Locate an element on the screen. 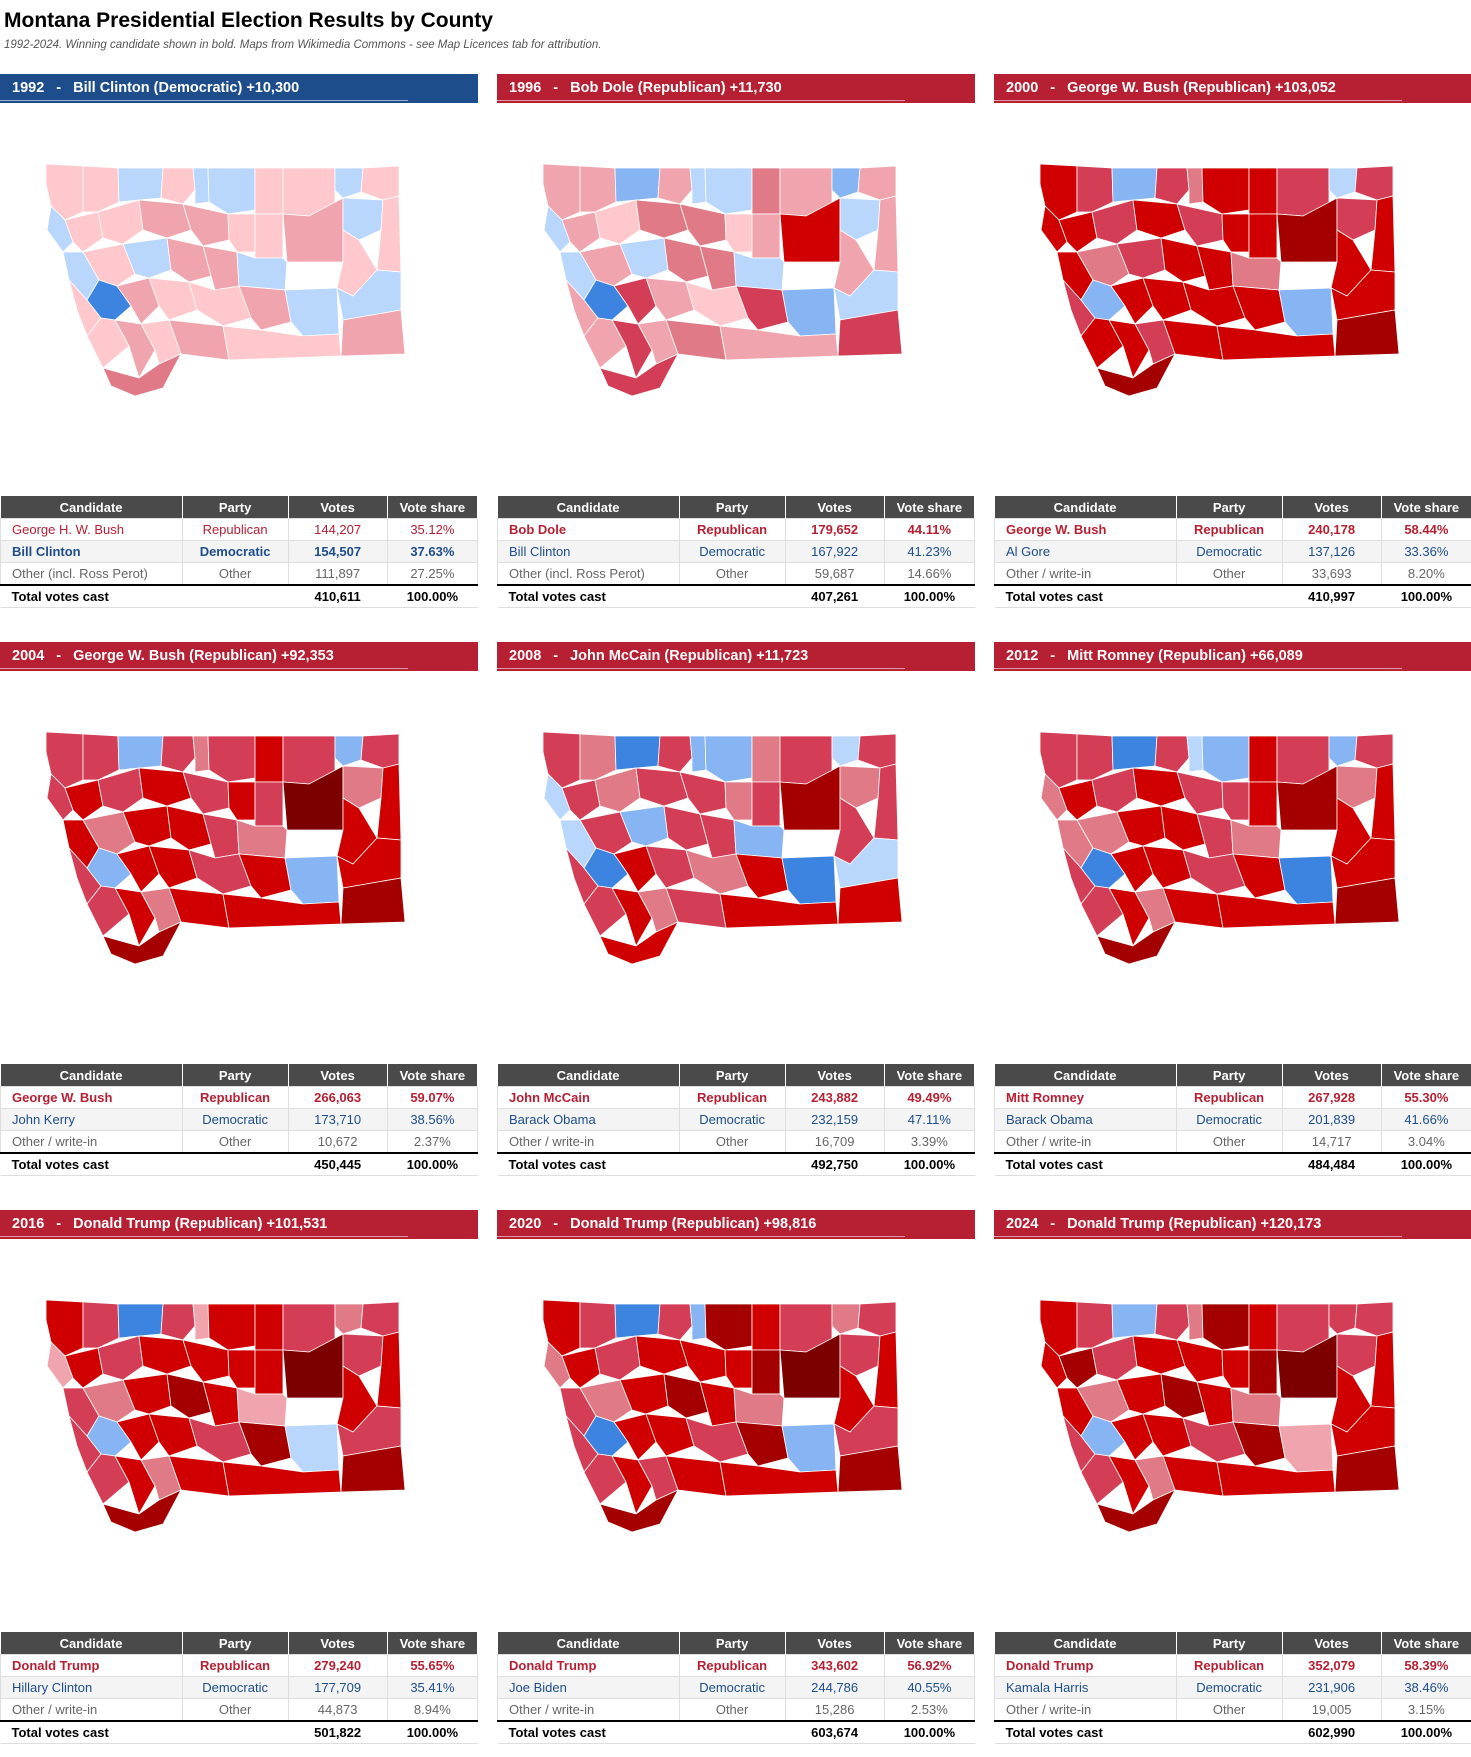 Image resolution: width=1471 pixels, height=1757 pixels. cell-candidate: Hillary Clinton is located at coordinates (92, 1688).